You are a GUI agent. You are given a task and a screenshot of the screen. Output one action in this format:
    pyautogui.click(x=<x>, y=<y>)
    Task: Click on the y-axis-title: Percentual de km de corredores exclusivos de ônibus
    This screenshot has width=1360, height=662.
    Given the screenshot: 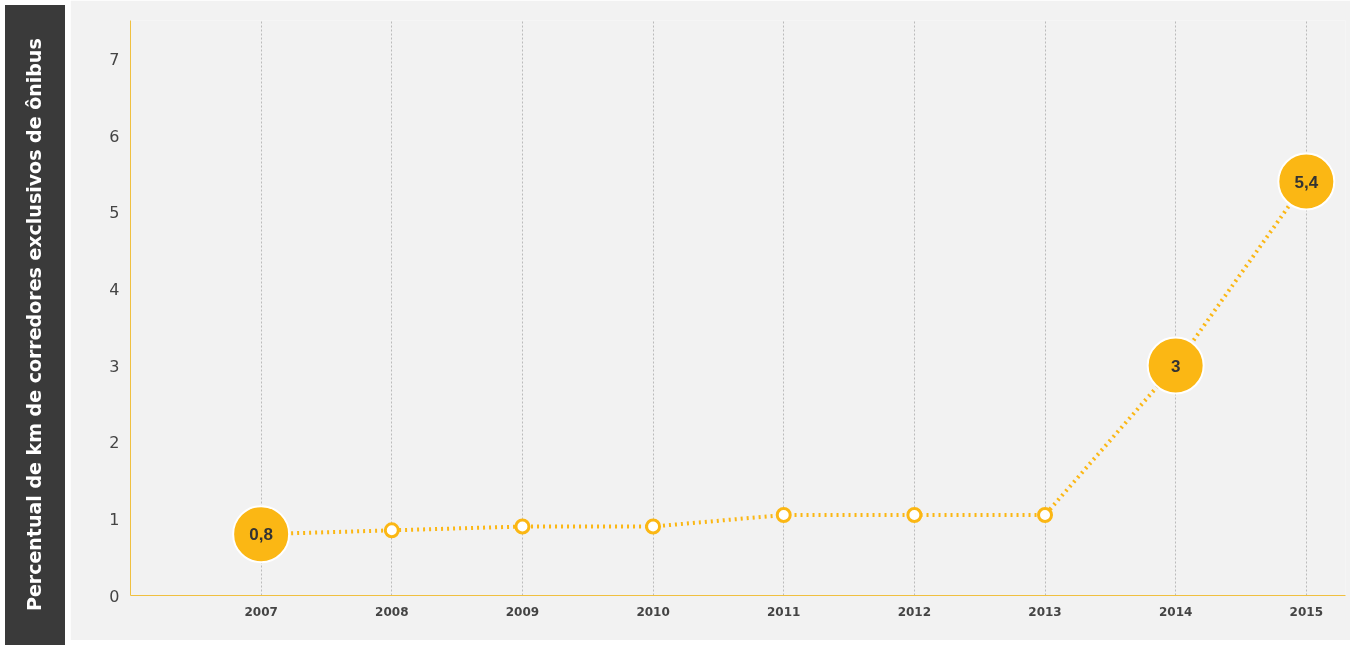 What is the action you would take?
    pyautogui.click(x=34, y=325)
    